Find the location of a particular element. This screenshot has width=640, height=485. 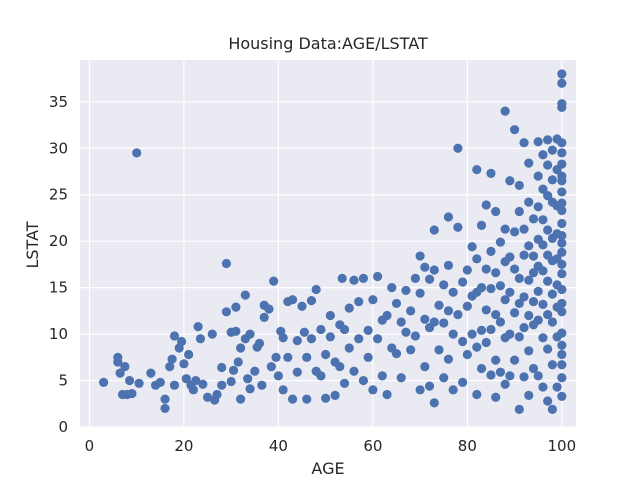

y-tick-label: 10 is located at coordinates (58, 334).